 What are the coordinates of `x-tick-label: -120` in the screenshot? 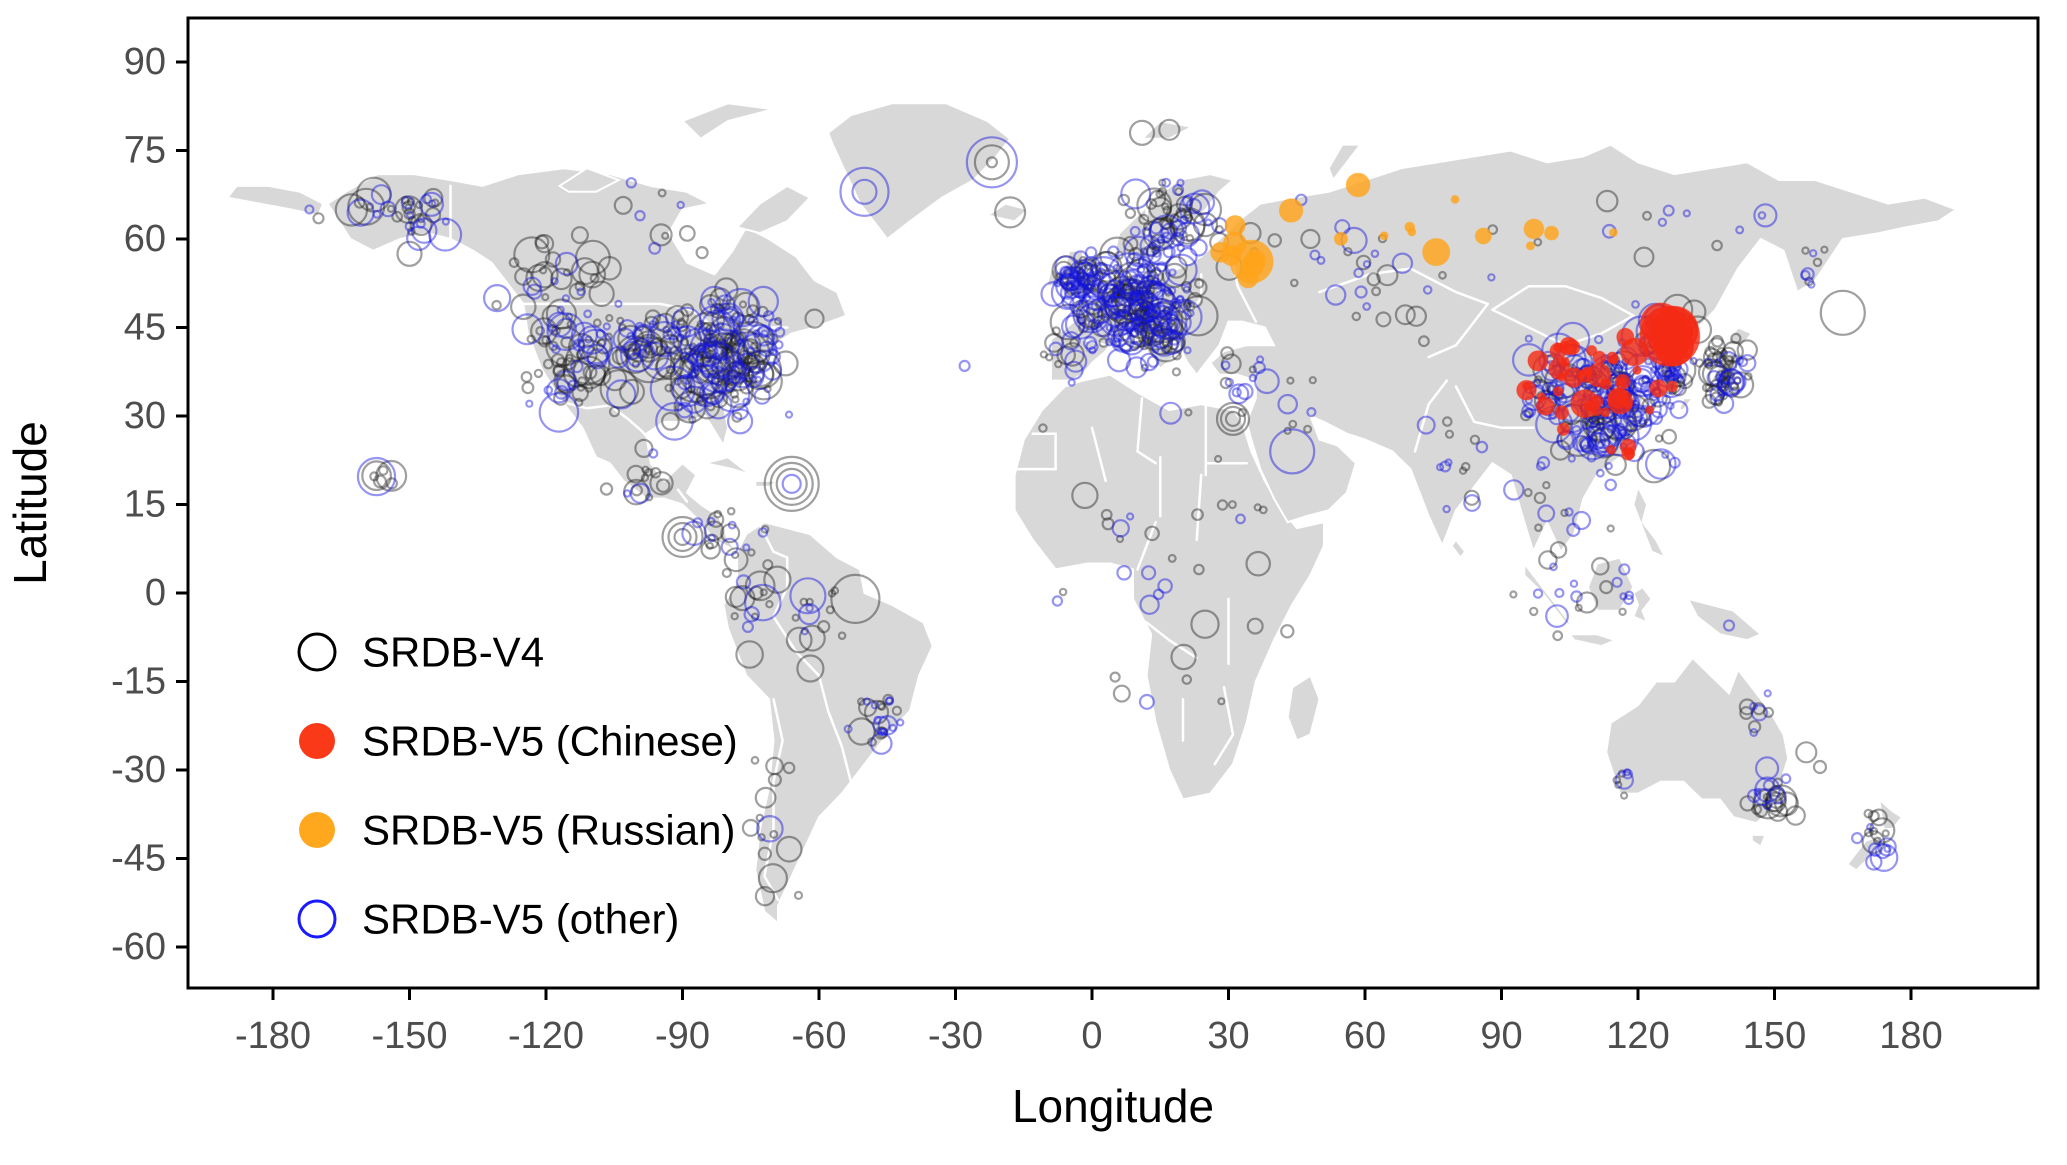 It's located at (546, 1036).